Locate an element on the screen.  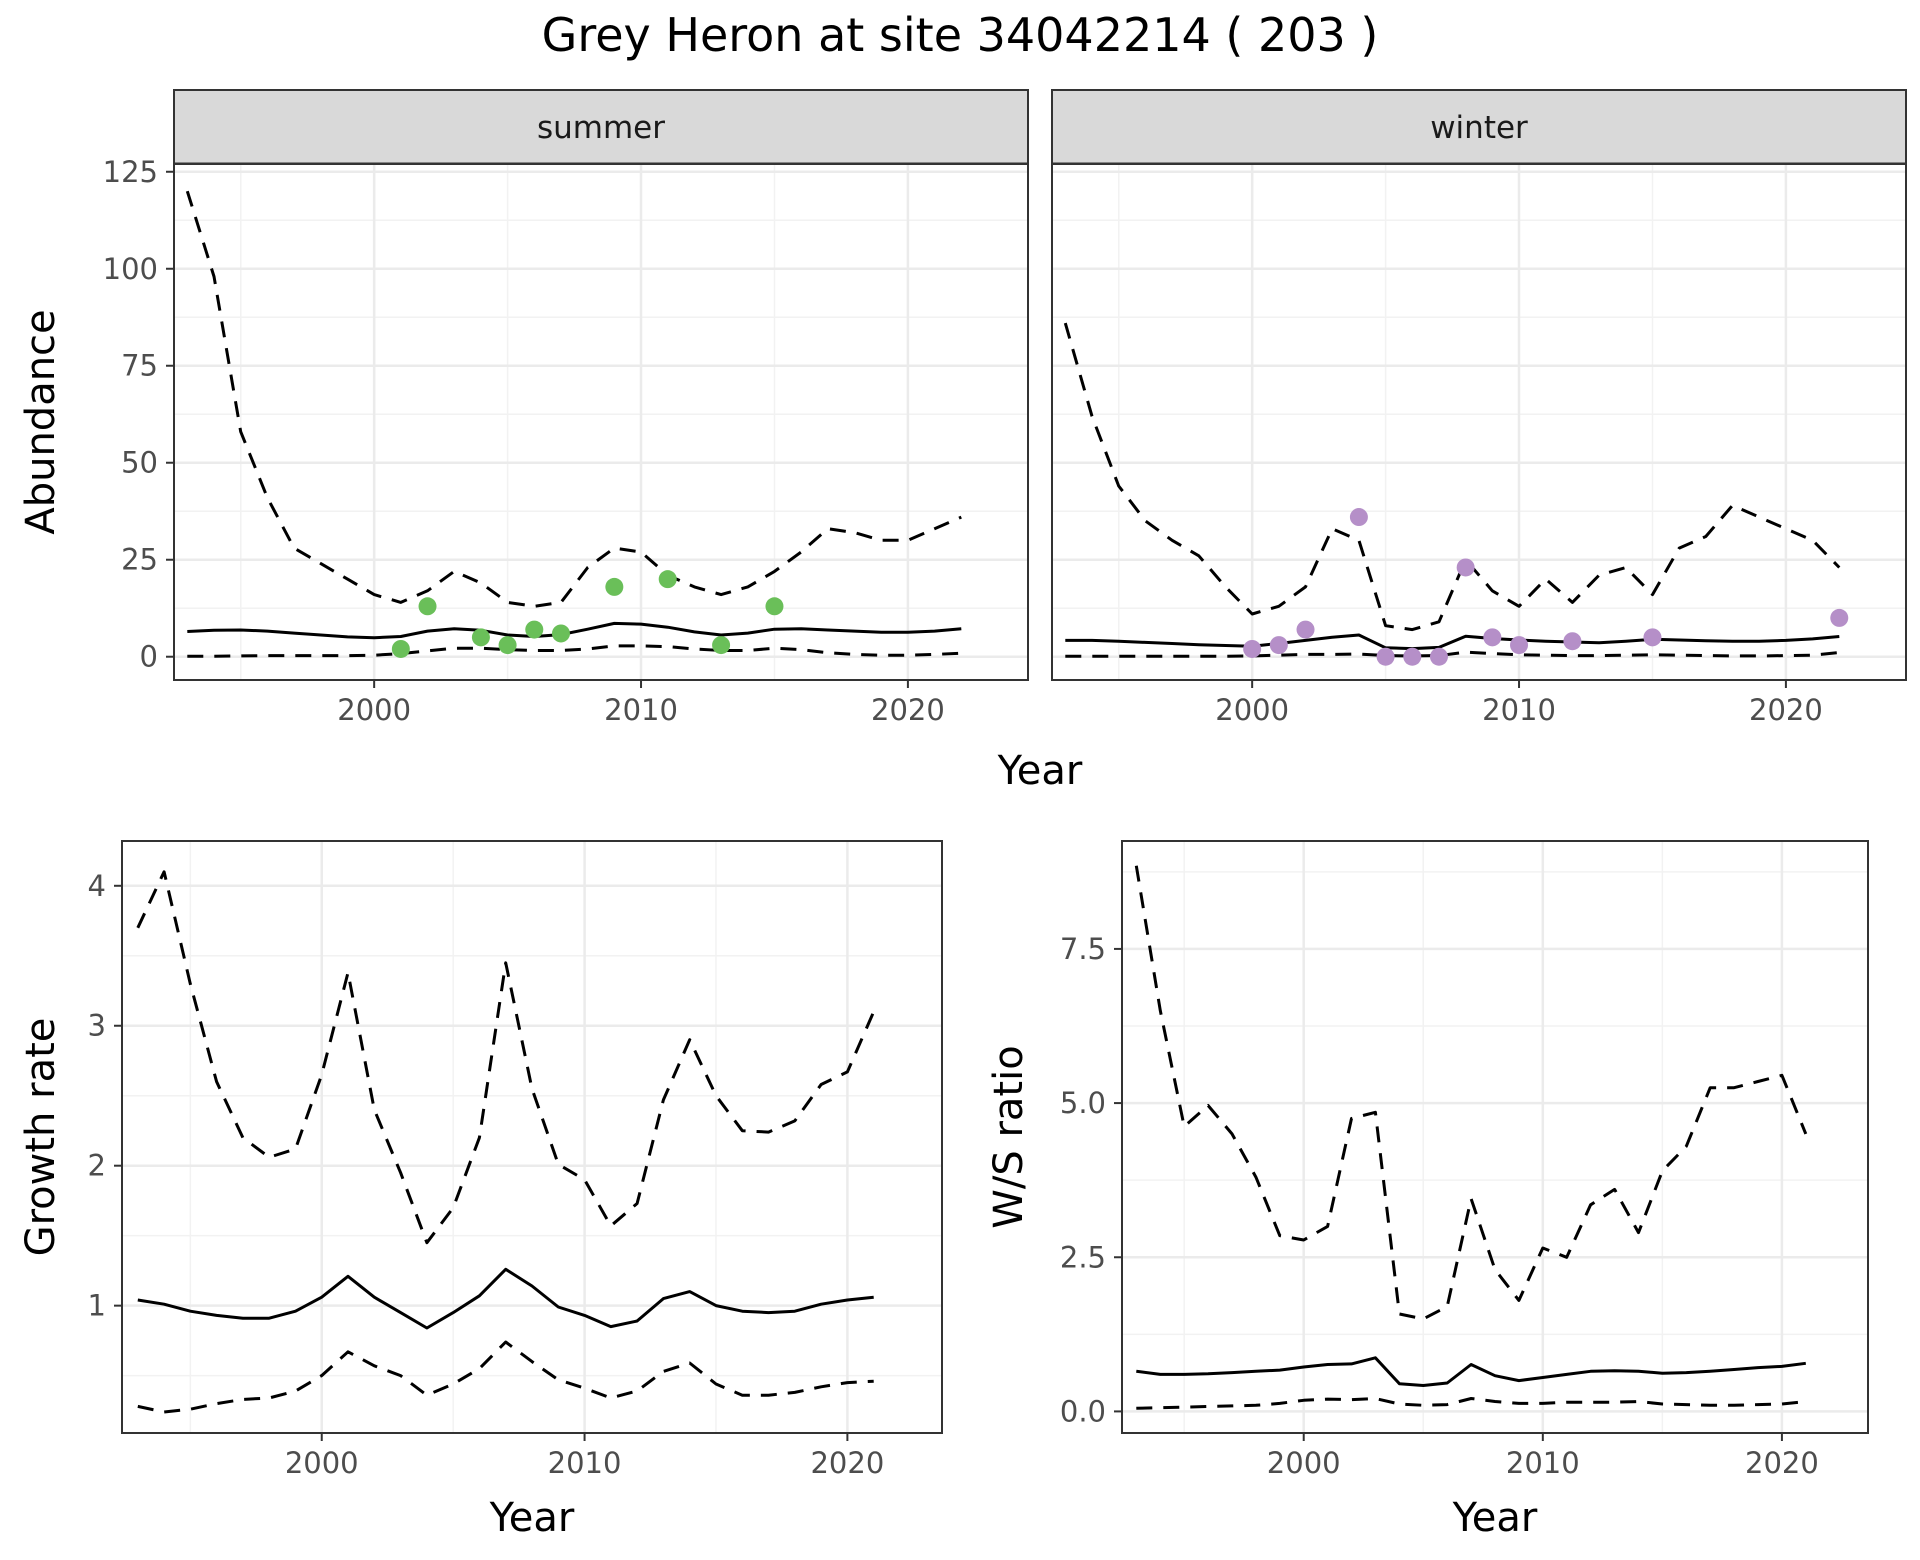
y-tick-label: 1 is located at coordinates (97, 1306).